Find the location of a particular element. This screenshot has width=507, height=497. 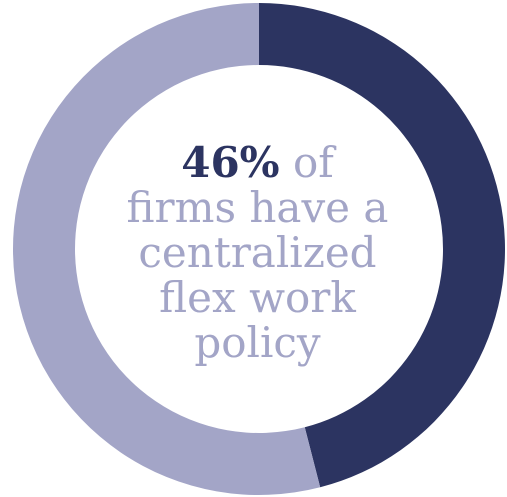

center-line-2: firms have a is located at coordinates (257, 207).